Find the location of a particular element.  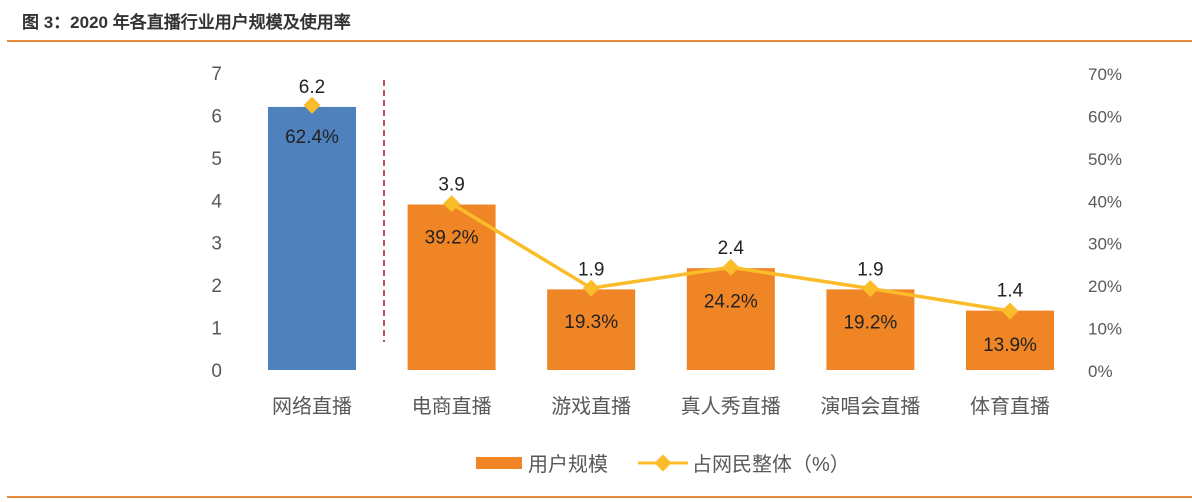

line-value-label: 19.3% is located at coordinates (591, 322).